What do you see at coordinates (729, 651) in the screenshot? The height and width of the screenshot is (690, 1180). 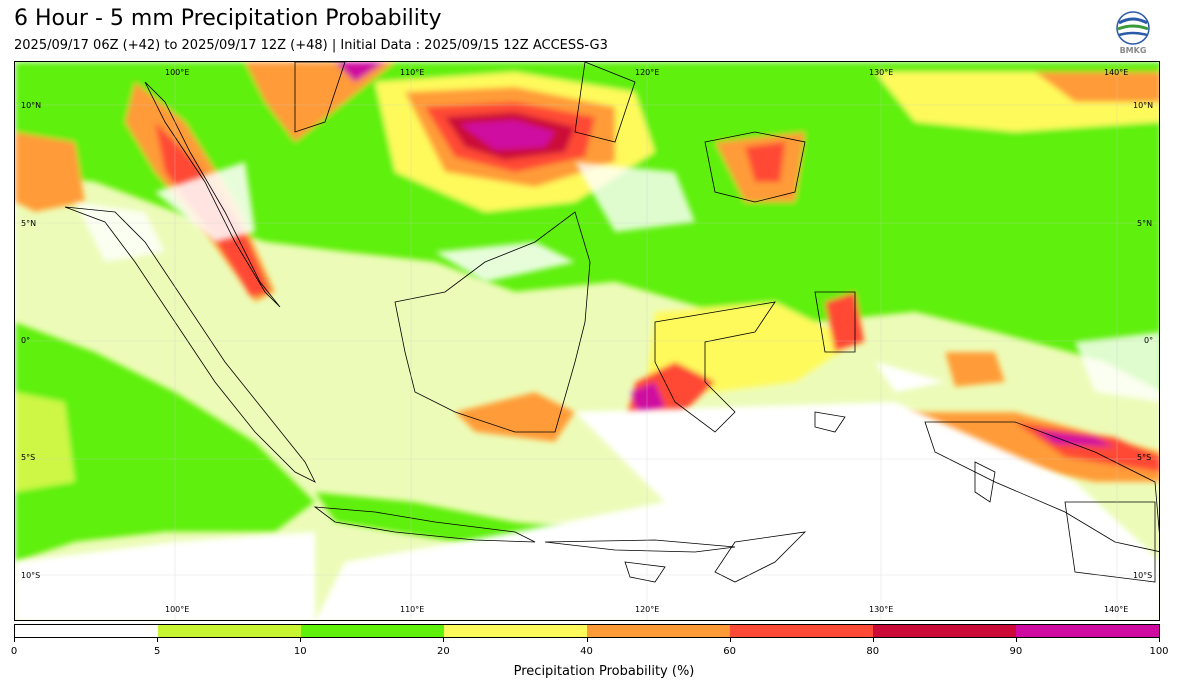 I see `colorbar-tick-label: 60` at bounding box center [729, 651].